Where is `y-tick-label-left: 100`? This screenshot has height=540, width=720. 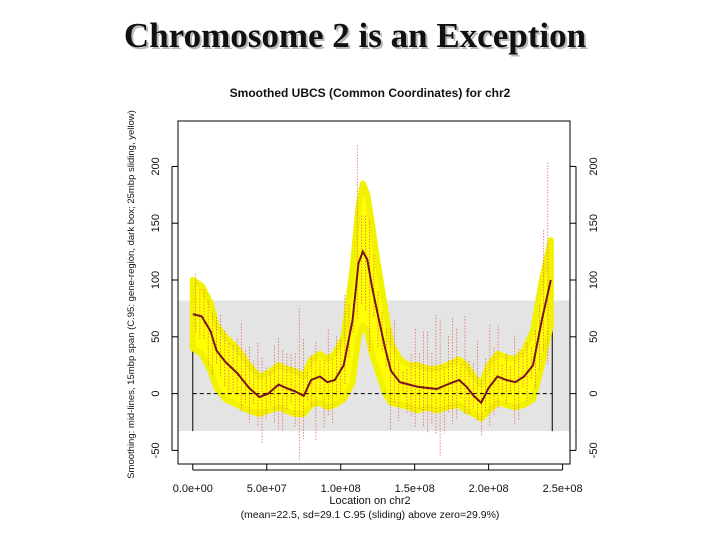
y-tick-label-left: 100 is located at coordinates (156, 280).